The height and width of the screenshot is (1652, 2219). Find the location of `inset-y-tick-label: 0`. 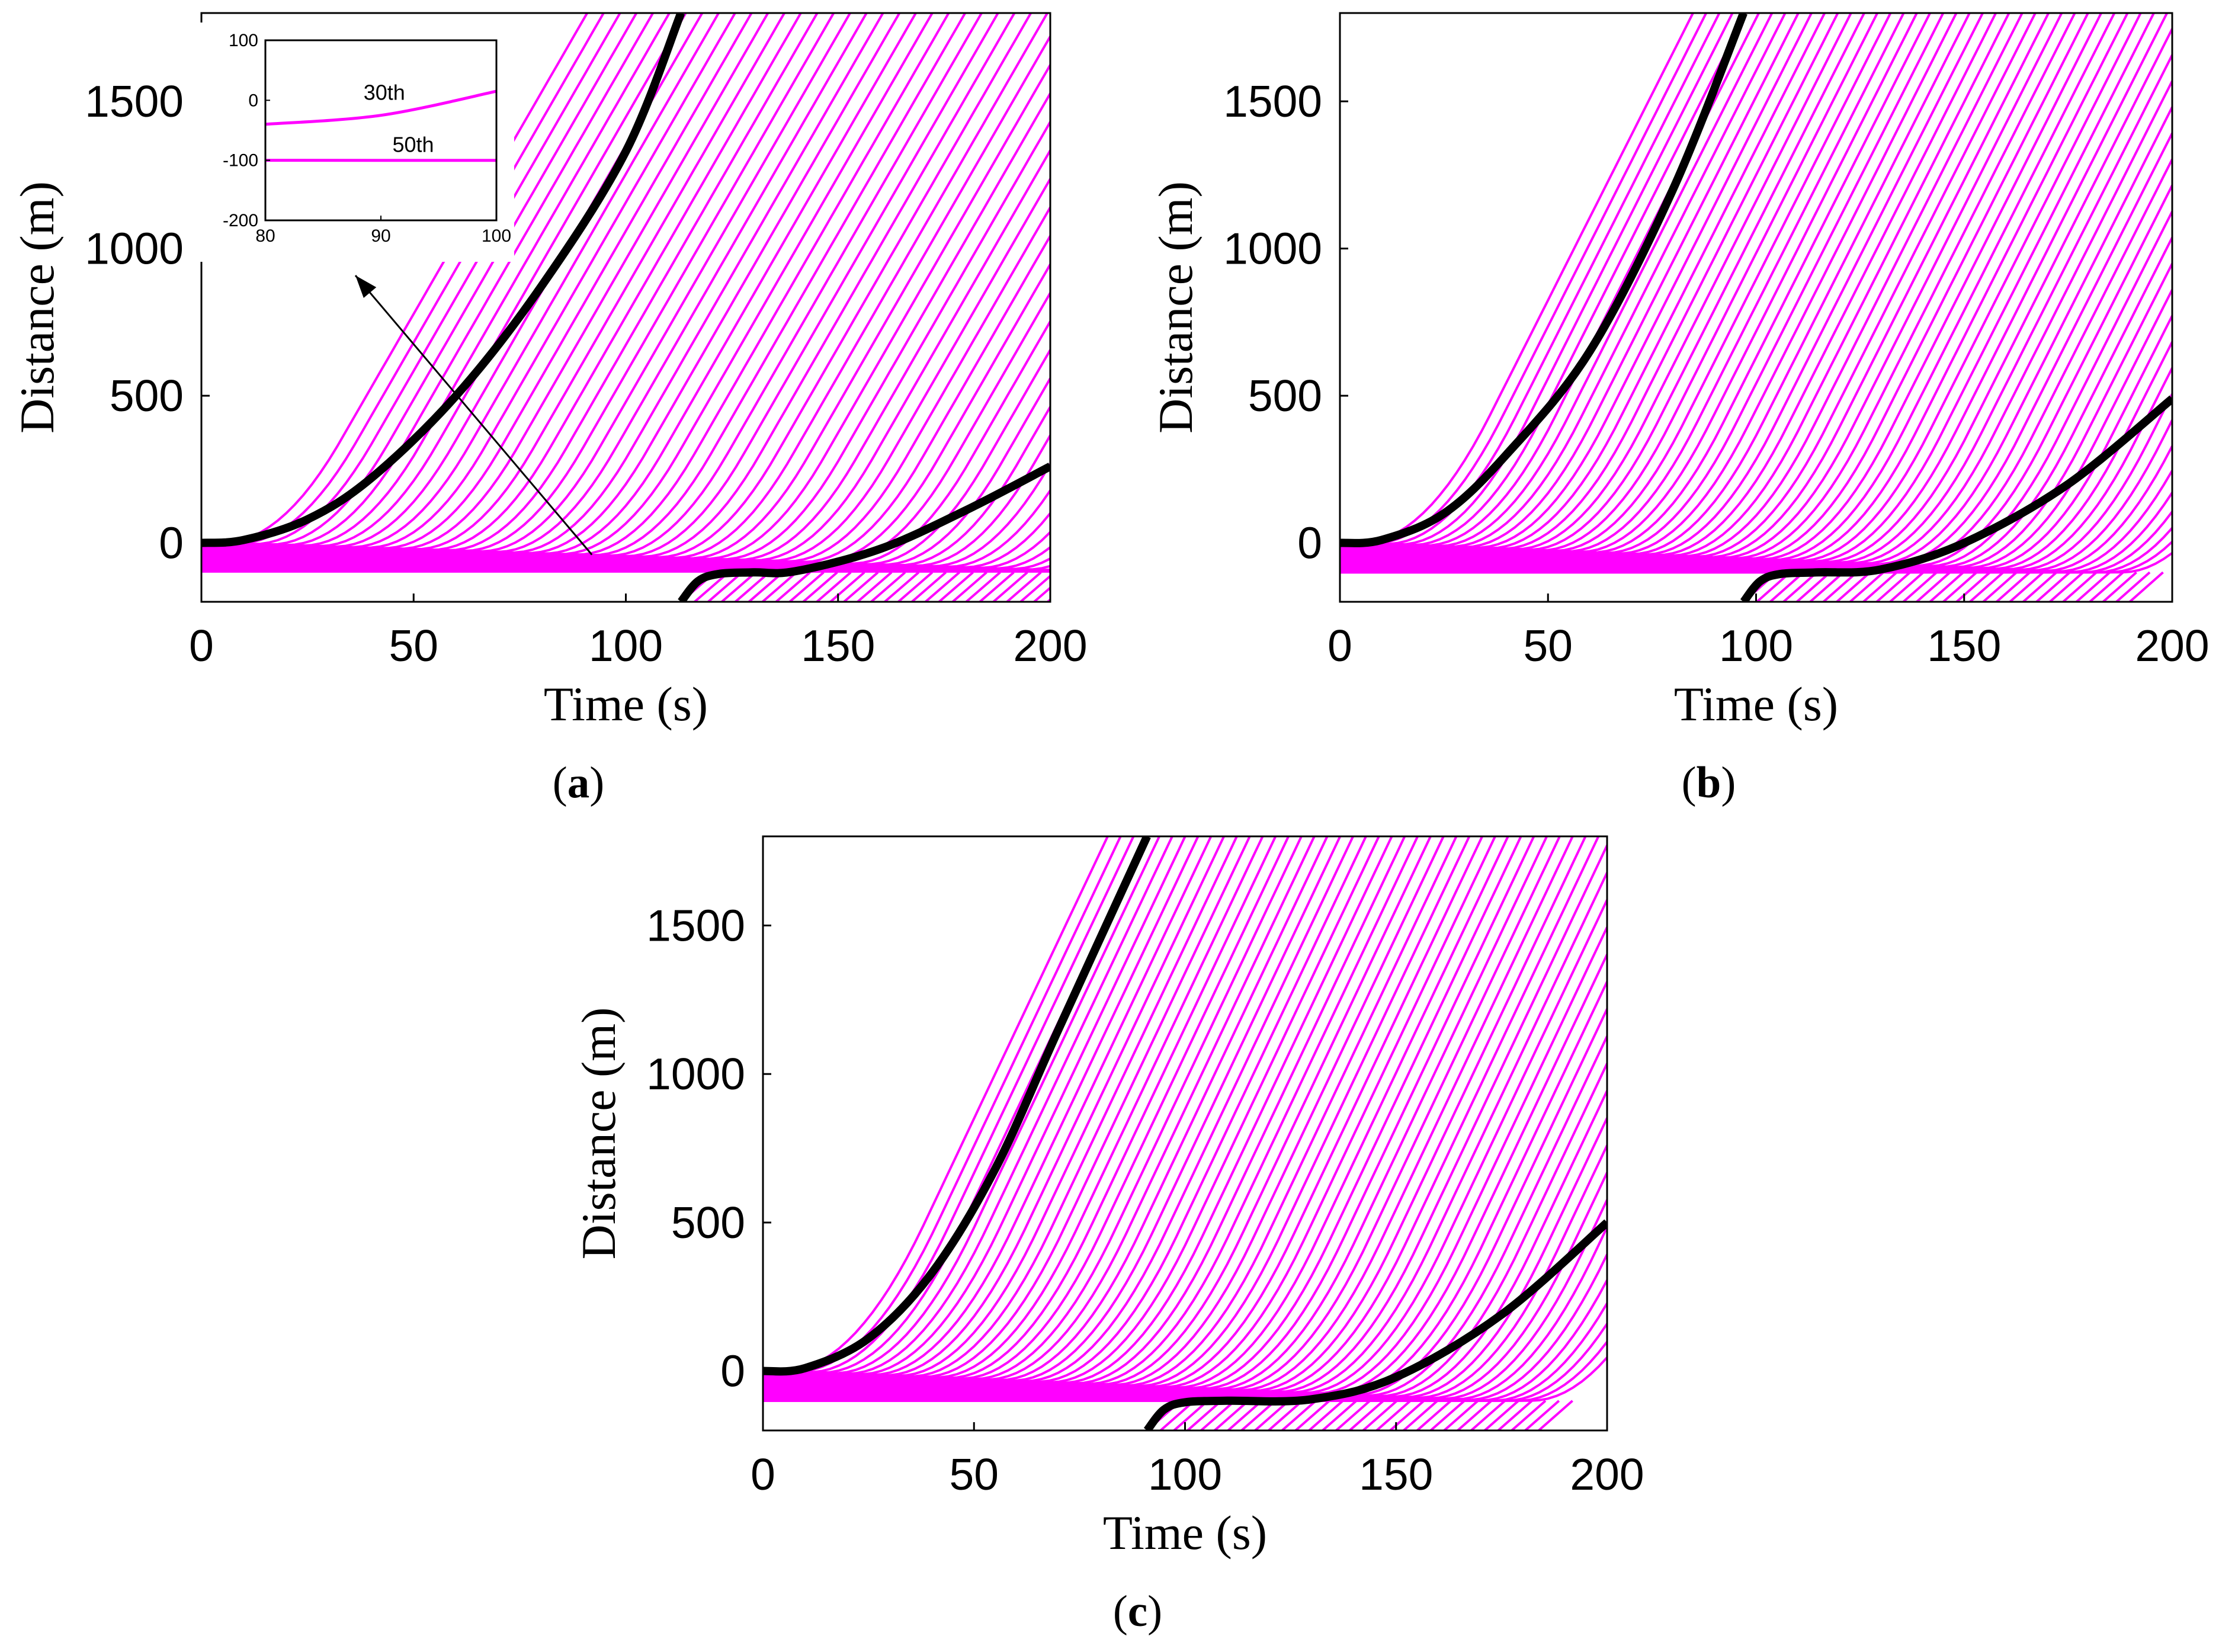

inset-y-tick-label: 0 is located at coordinates (253, 100).